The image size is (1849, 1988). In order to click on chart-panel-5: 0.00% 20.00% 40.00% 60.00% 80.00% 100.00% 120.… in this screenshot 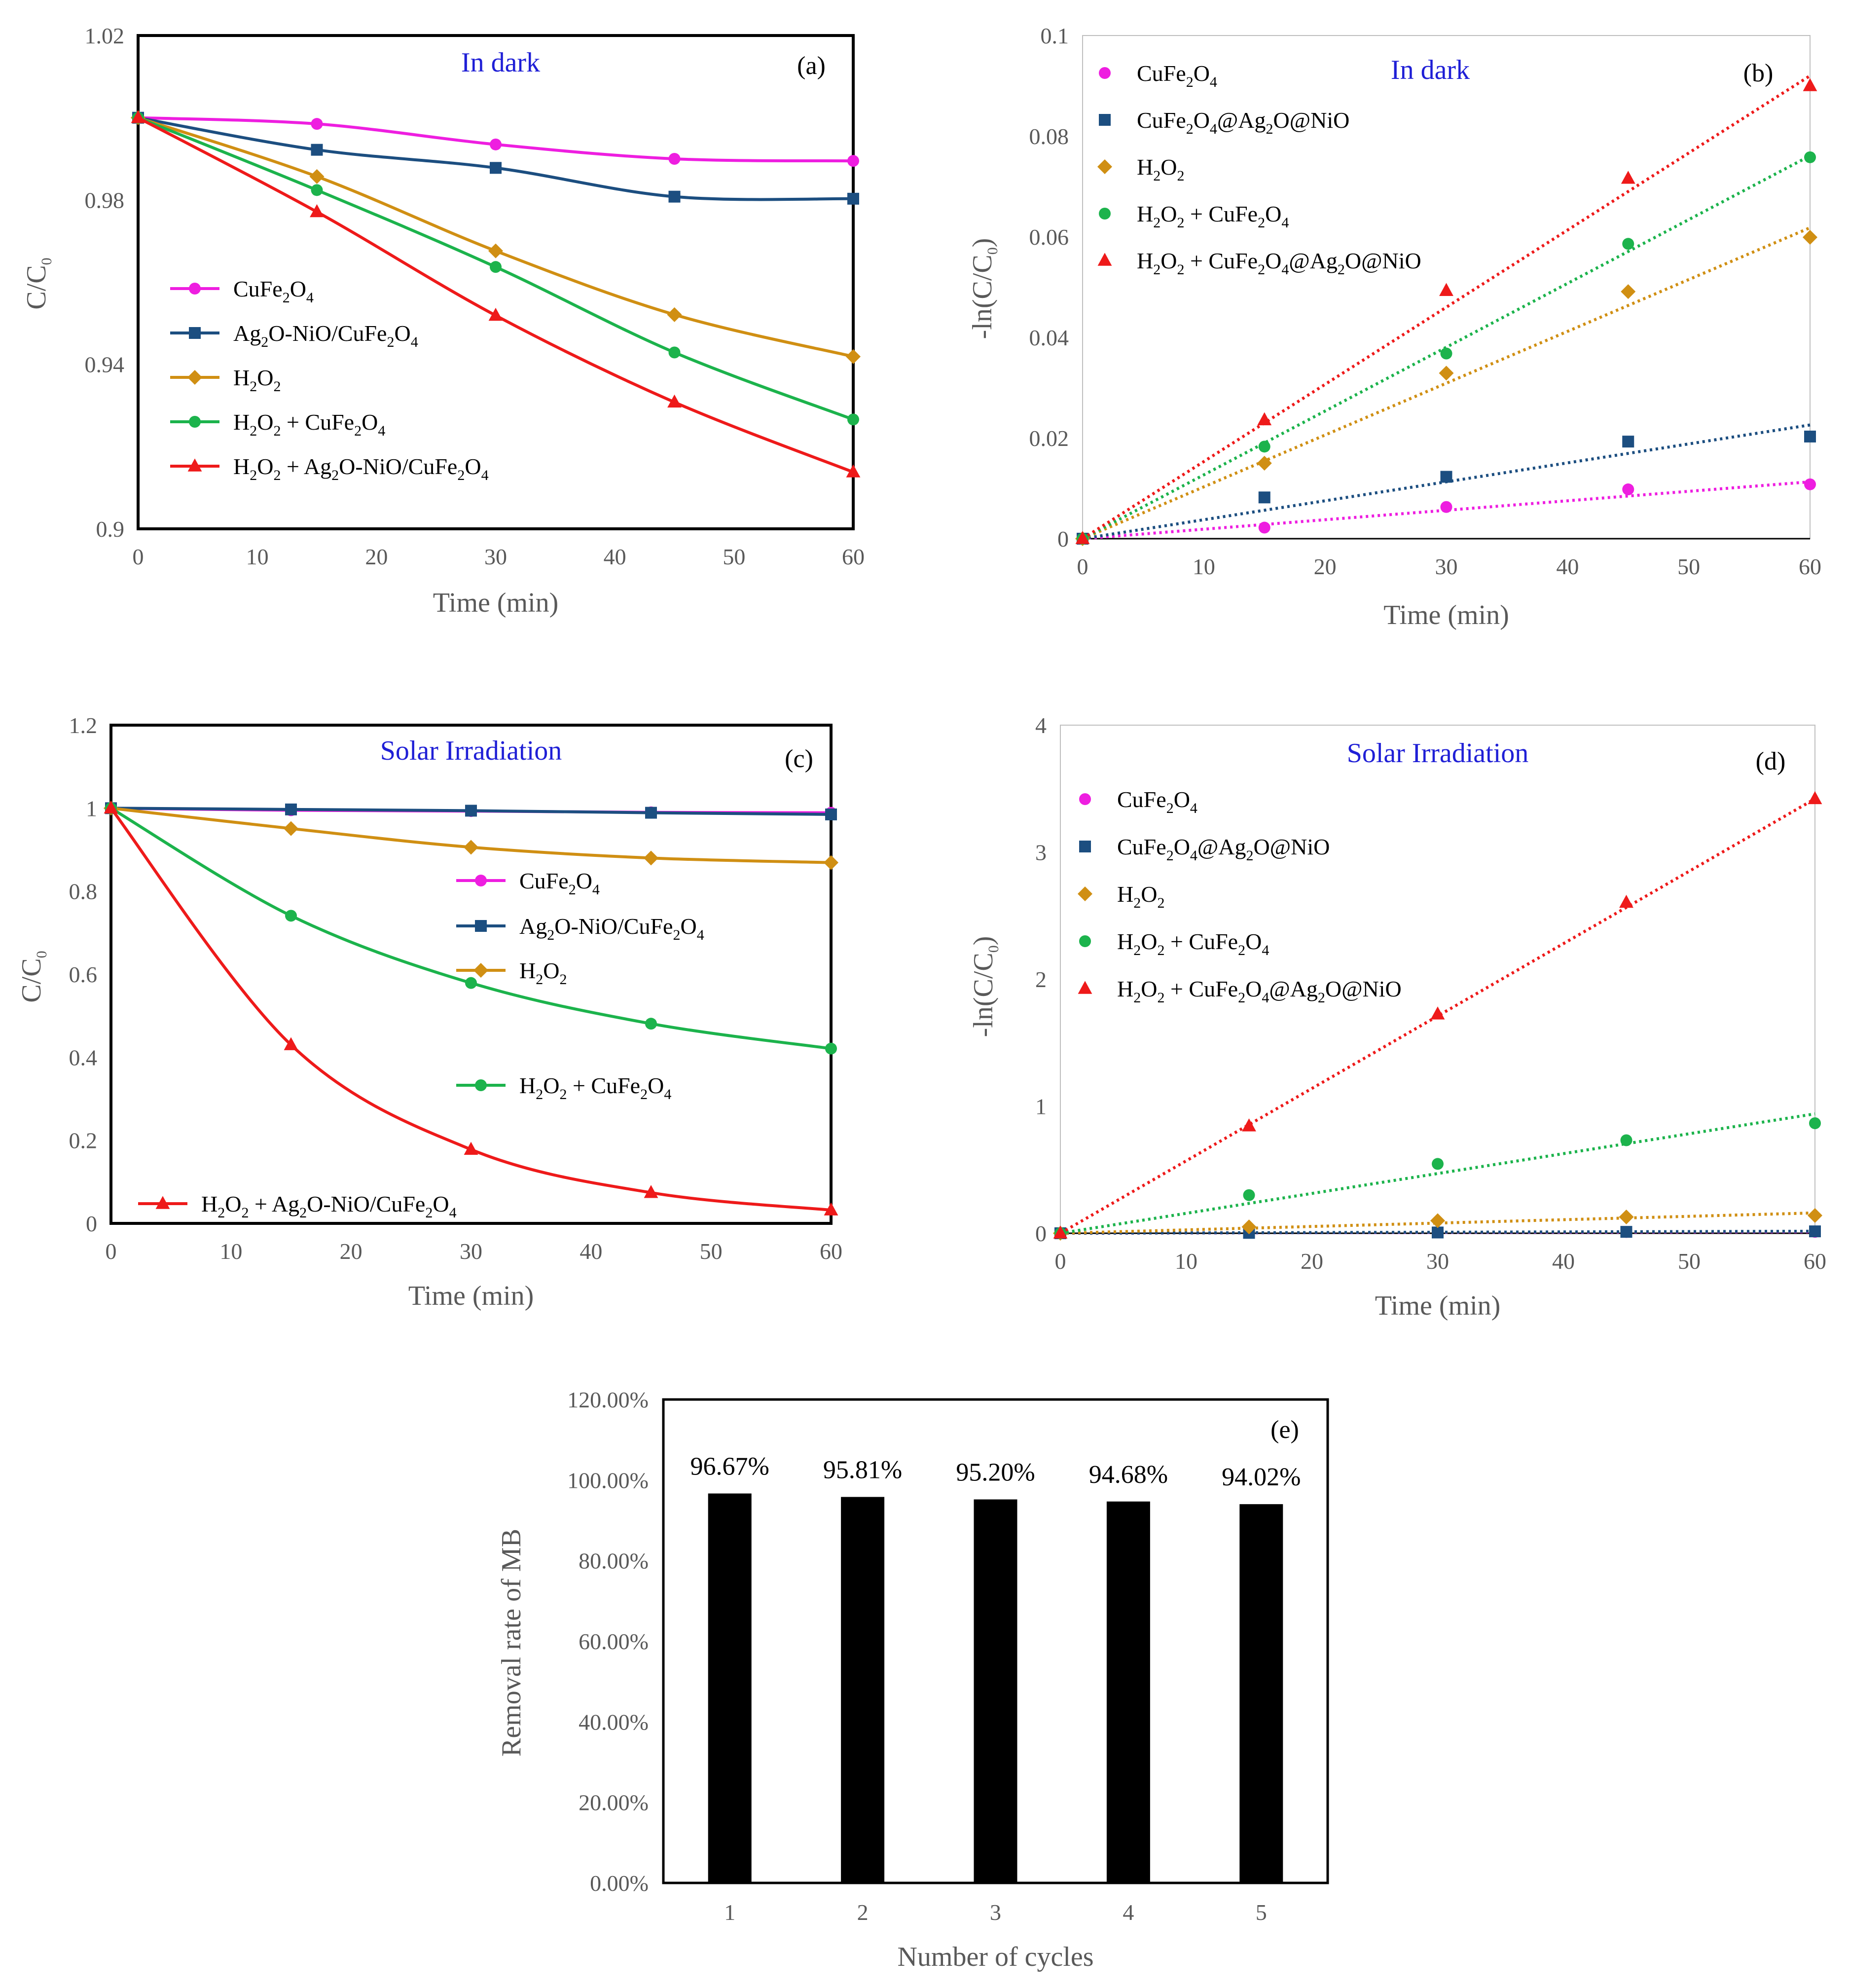, I will do `click(913, 1680)`.